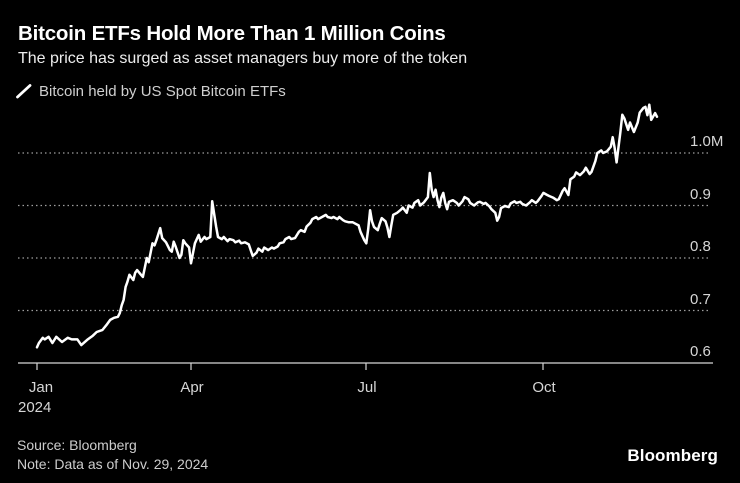 This screenshot has width=740, height=483. What do you see at coordinates (544, 387) in the screenshot?
I see `x-axis-label-oct: Oct` at bounding box center [544, 387].